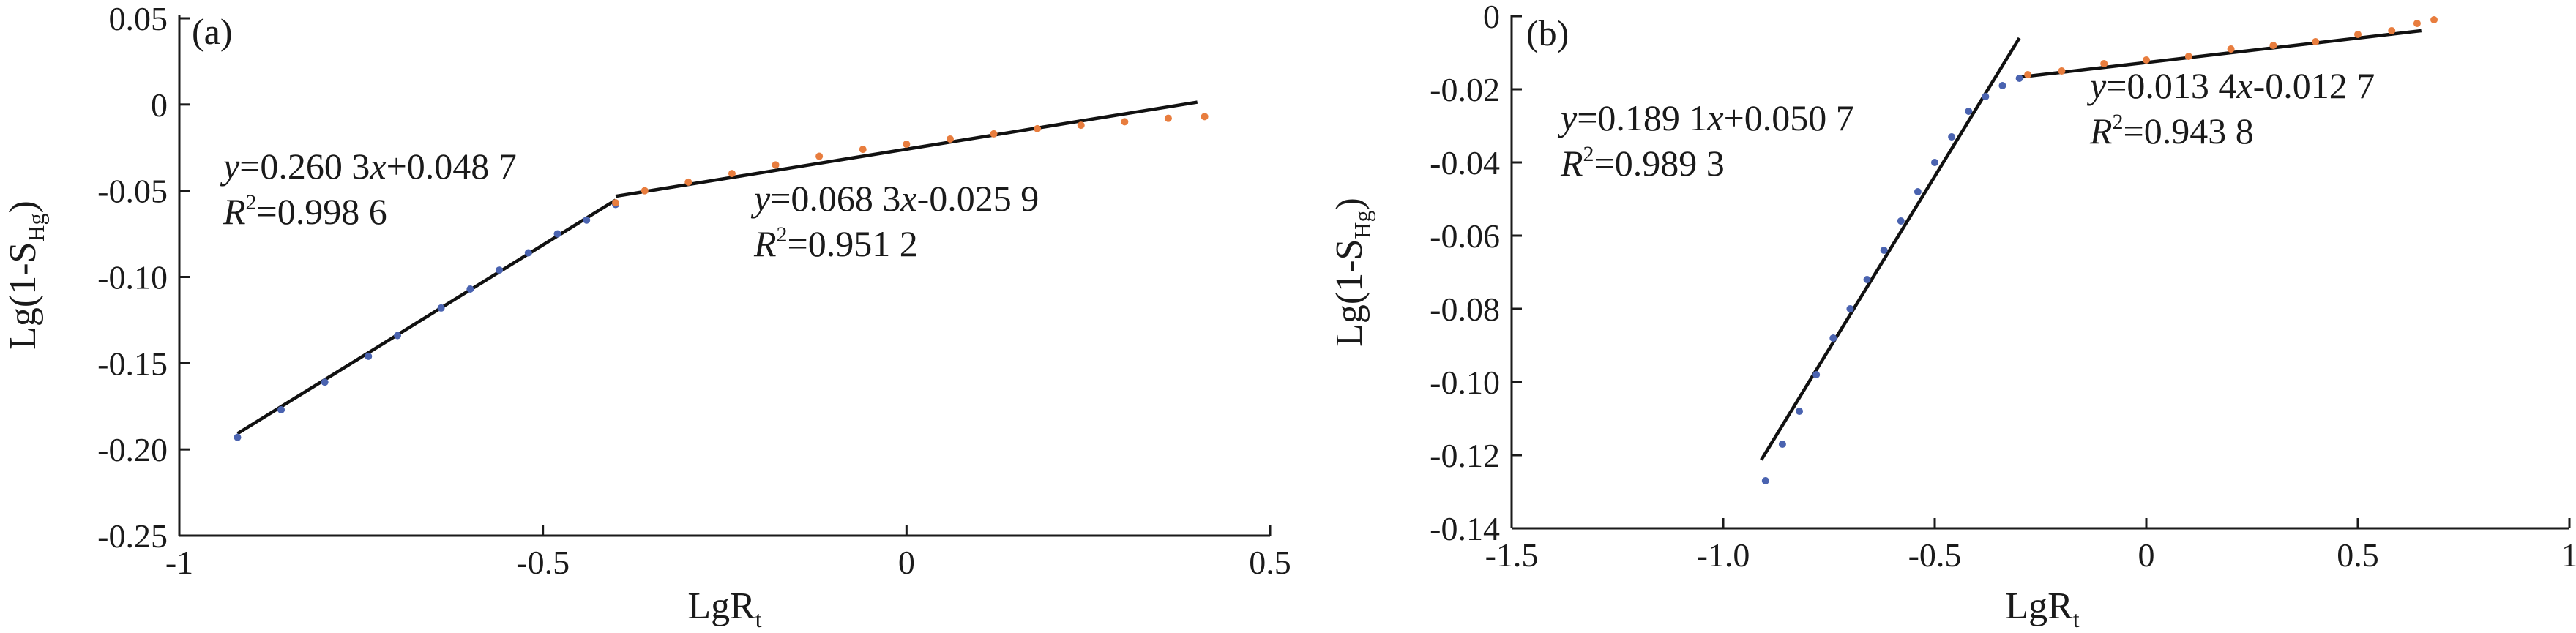  Describe the element at coordinates (894, 198) in the screenshot. I see `panel-a-fit2-equation: y=0.068 3x-0.025 9` at that location.